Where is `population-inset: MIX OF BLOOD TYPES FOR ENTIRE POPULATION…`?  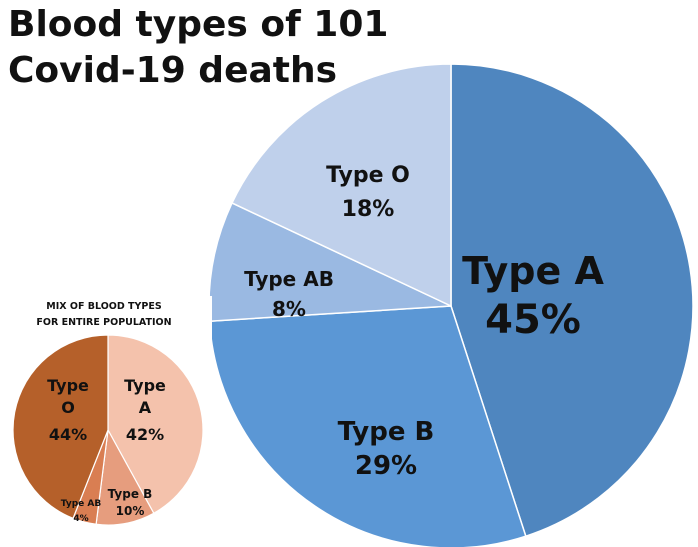
population-inset: MIX OF BLOOD TYPES FOR ENTIRE POPULATION… is located at coordinates (106, 421).